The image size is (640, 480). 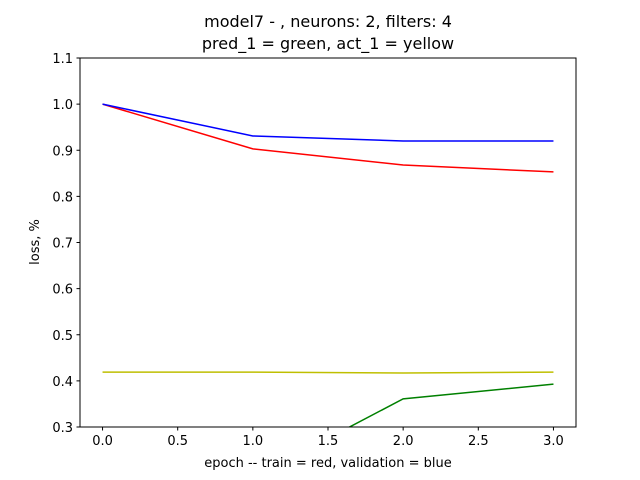 I want to click on x-tick-label: 3.0, so click(x=553, y=441).